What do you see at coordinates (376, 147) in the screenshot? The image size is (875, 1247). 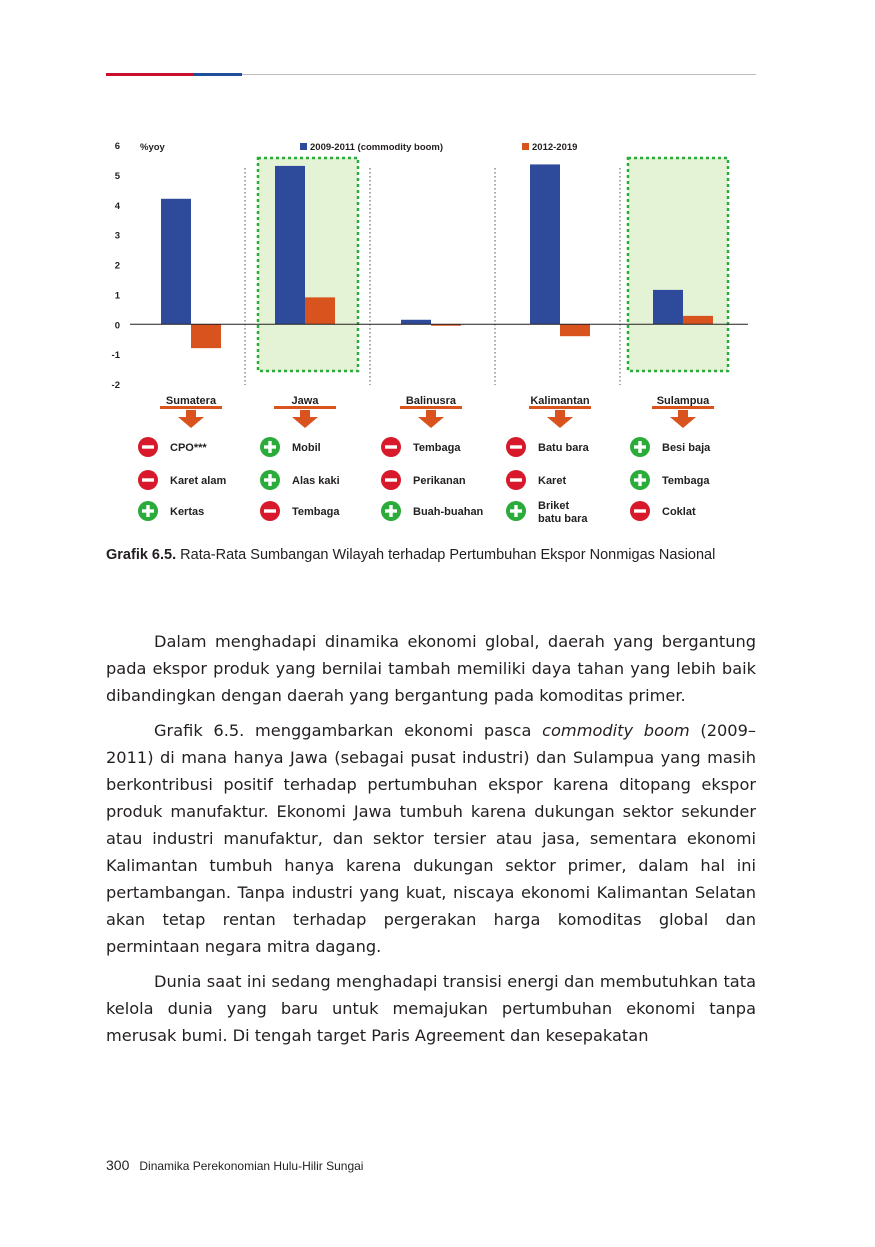 I see `legend-label-1: 2009-2011 (commodity boom)` at bounding box center [376, 147].